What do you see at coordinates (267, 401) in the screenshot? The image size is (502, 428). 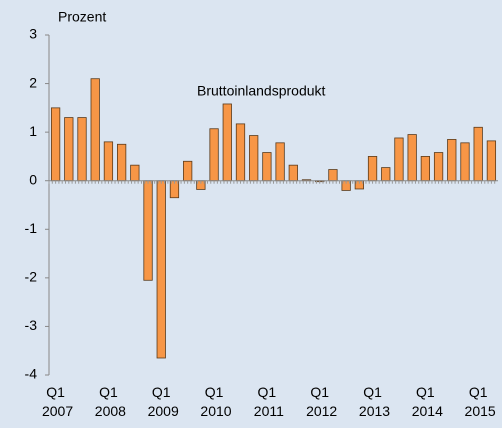 I see `x-tick-label: Q1 2011` at bounding box center [267, 401].